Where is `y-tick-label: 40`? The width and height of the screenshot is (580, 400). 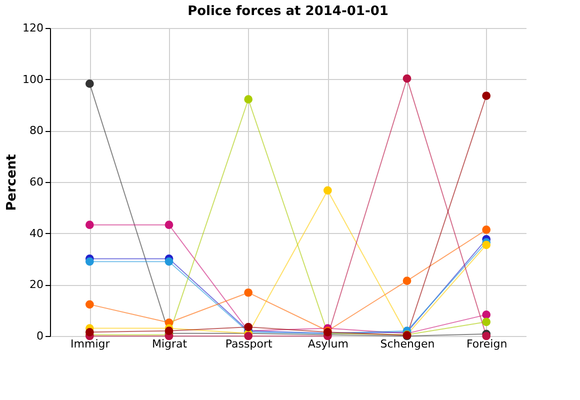 y-tick-label: 40 is located at coordinates (37, 233).